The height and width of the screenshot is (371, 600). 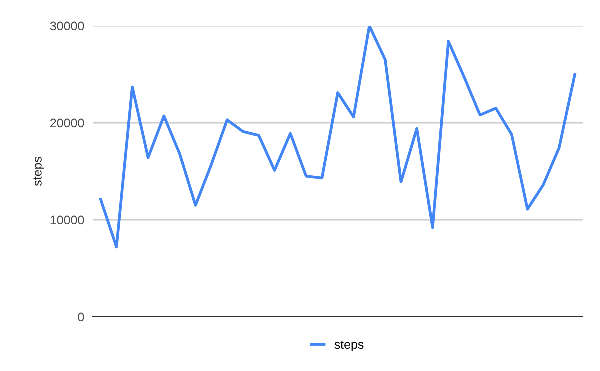 I want to click on y-tick-label: 0, so click(x=81, y=317).